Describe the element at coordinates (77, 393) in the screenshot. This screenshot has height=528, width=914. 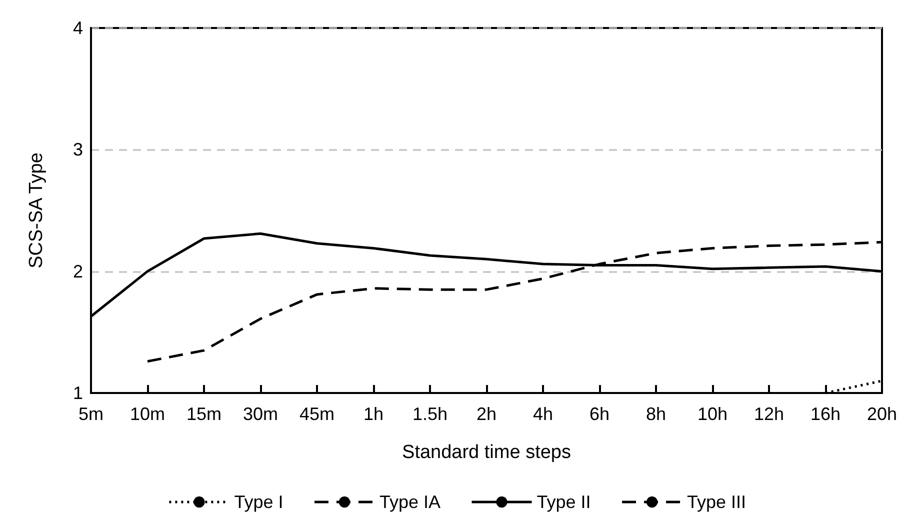
I see `y-tick-label: 1` at that location.